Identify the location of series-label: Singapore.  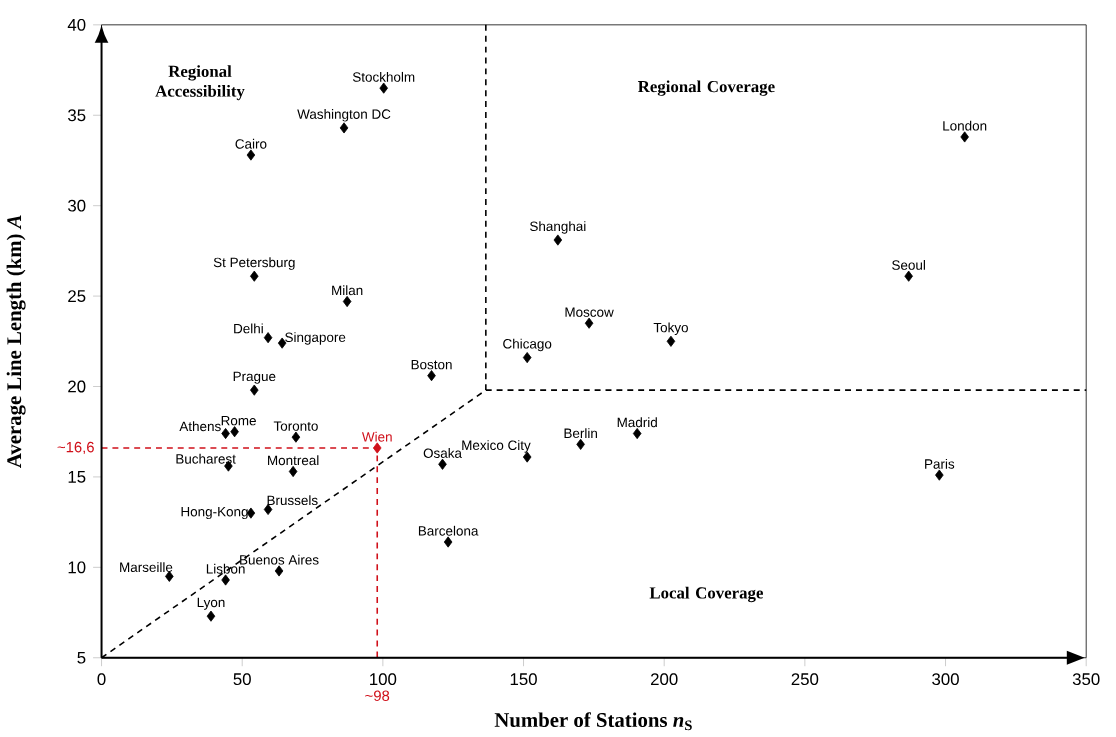
(315, 338).